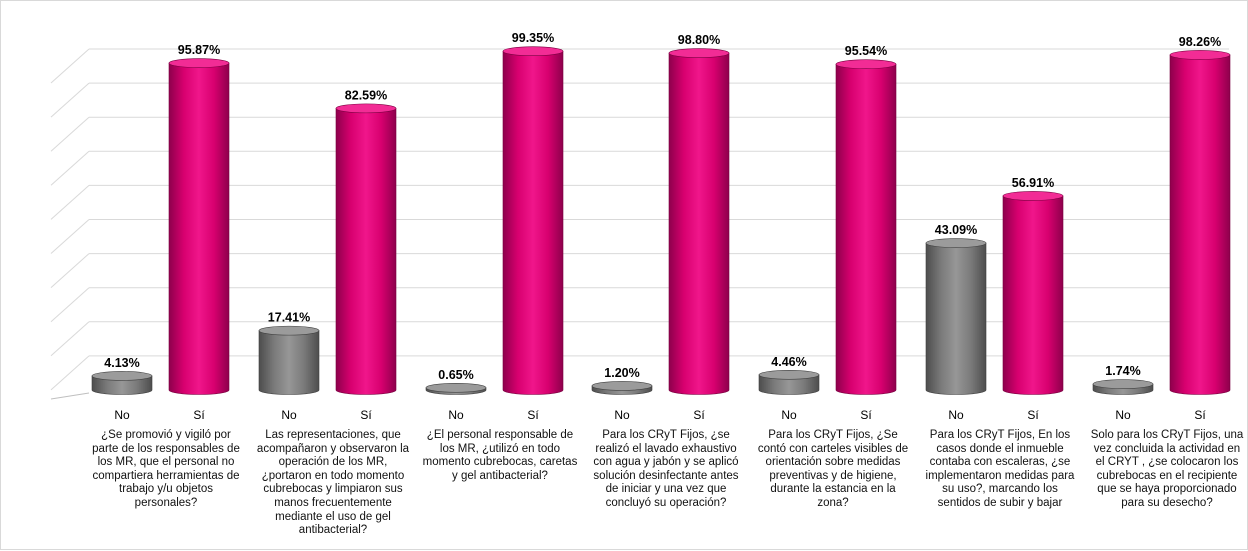 Image resolution: width=1248 pixels, height=551 pixels. What do you see at coordinates (621, 373) in the screenshot?
I see `data-label: 1.20%` at bounding box center [621, 373].